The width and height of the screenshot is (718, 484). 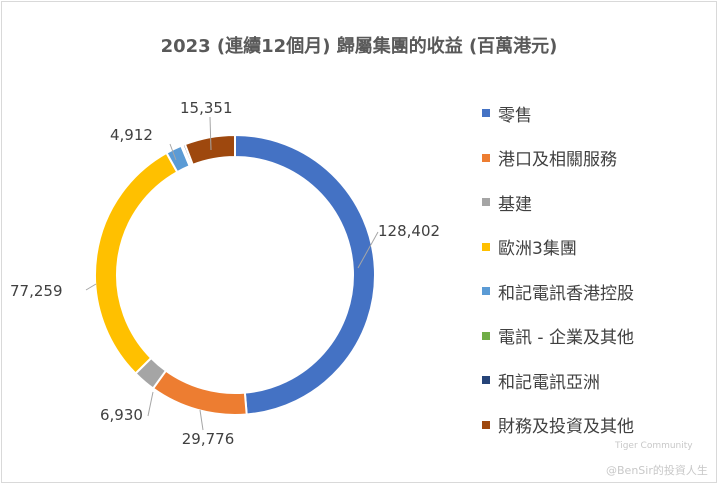 What do you see at coordinates (131, 135) in the screenshot?
I see `data-label-4: 4,912` at bounding box center [131, 135].